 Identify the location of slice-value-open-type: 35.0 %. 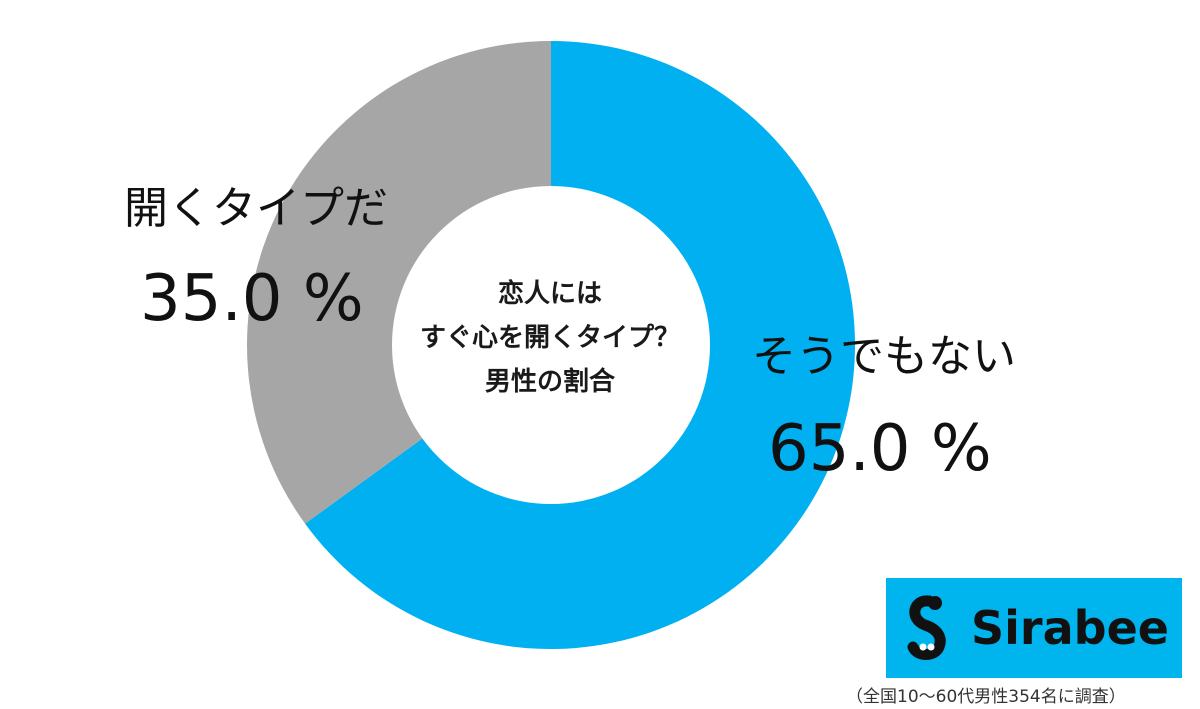
(252, 299).